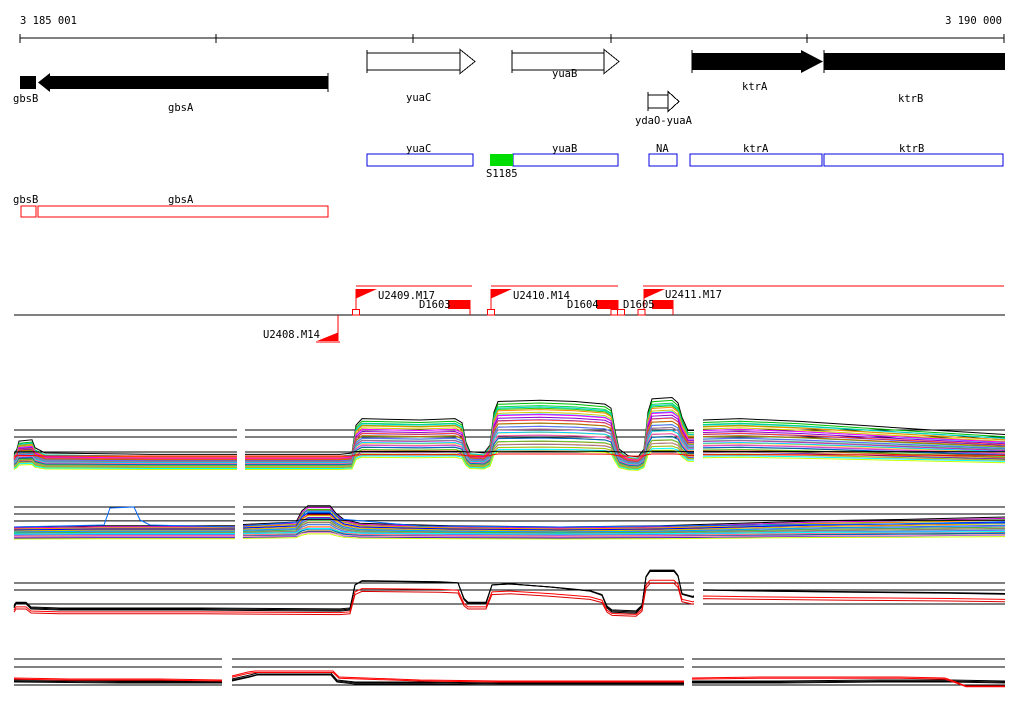 The width and height of the screenshot is (1024, 714). I want to click on gene-label-ktrA: ktrA, so click(755, 87).